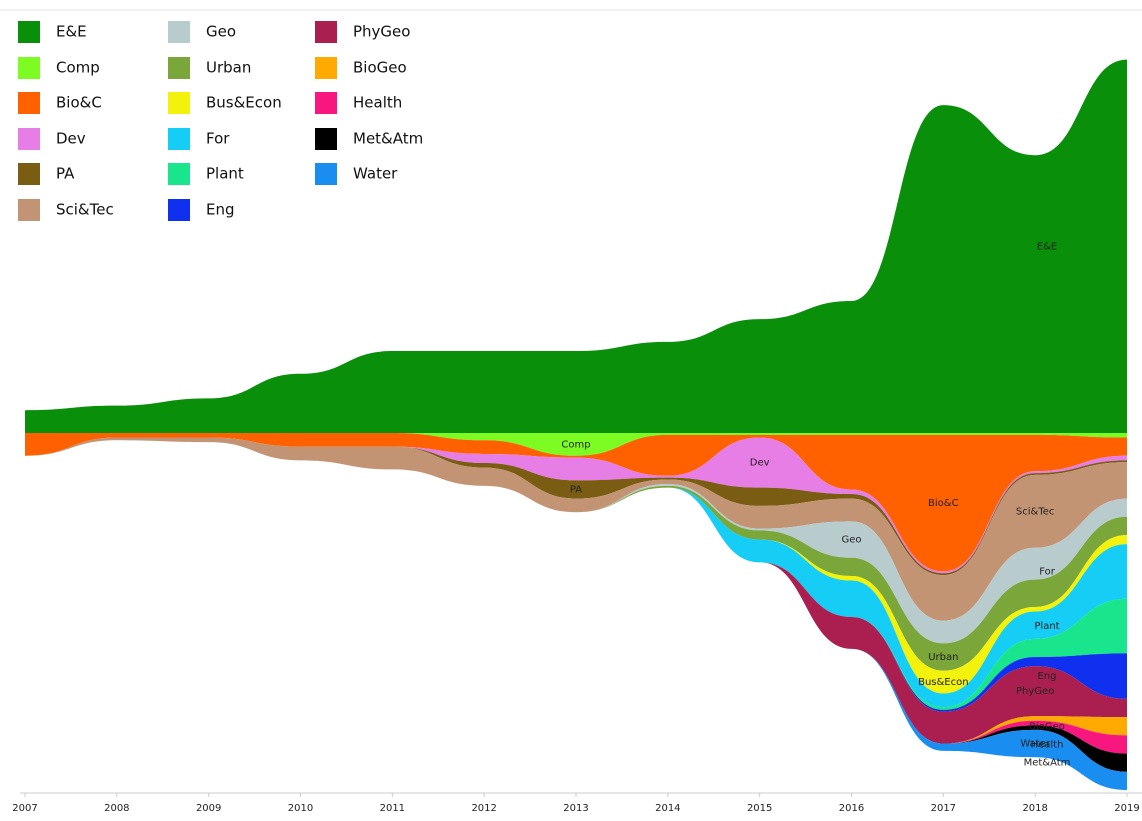 This screenshot has width=1142, height=821. I want to click on stream-area, so click(576, 444).